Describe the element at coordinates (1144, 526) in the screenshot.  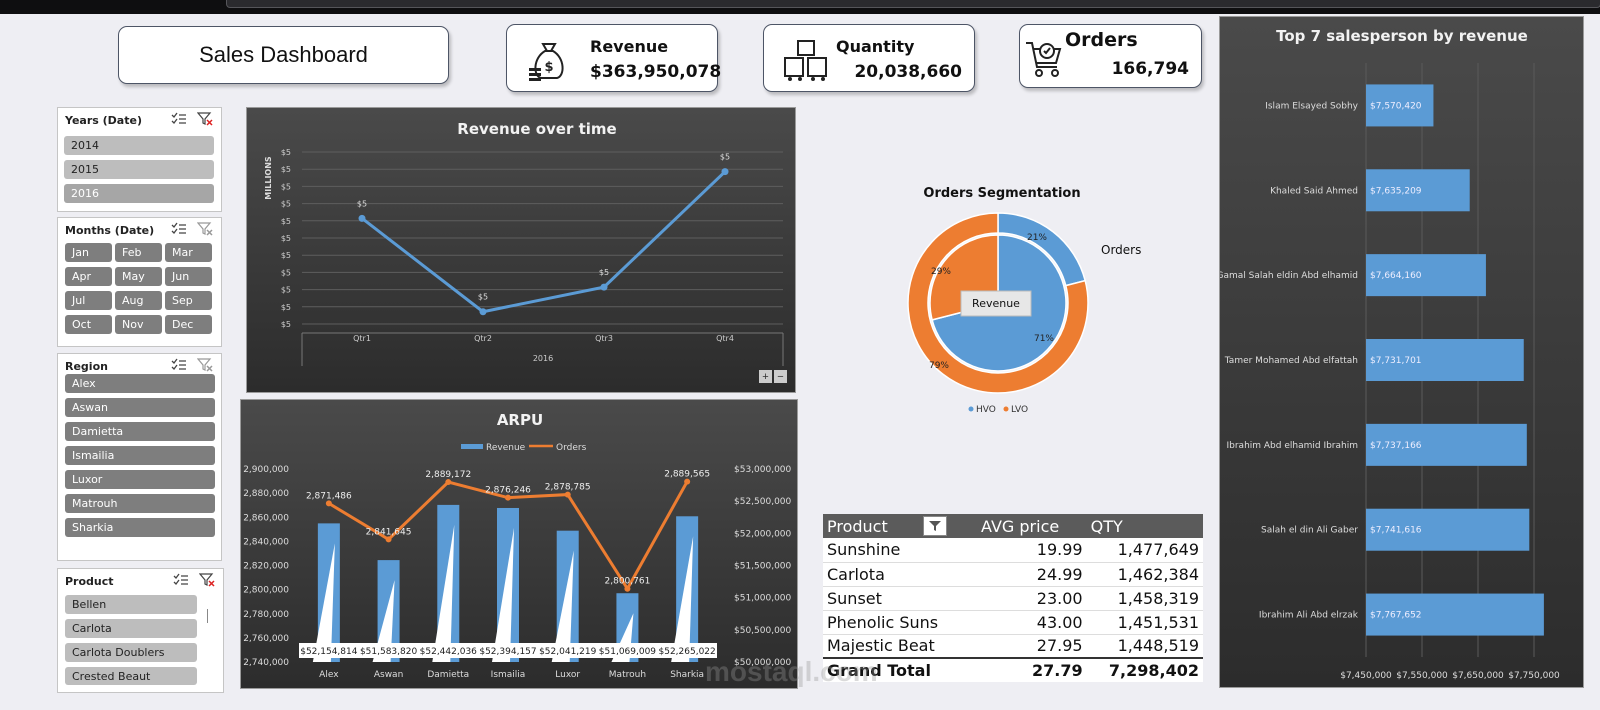
I see `col-header-qty: QTY` at that location.